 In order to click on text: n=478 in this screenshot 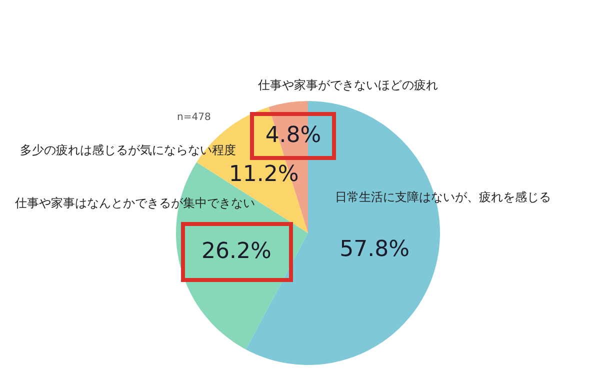, I will do `click(194, 118)`.